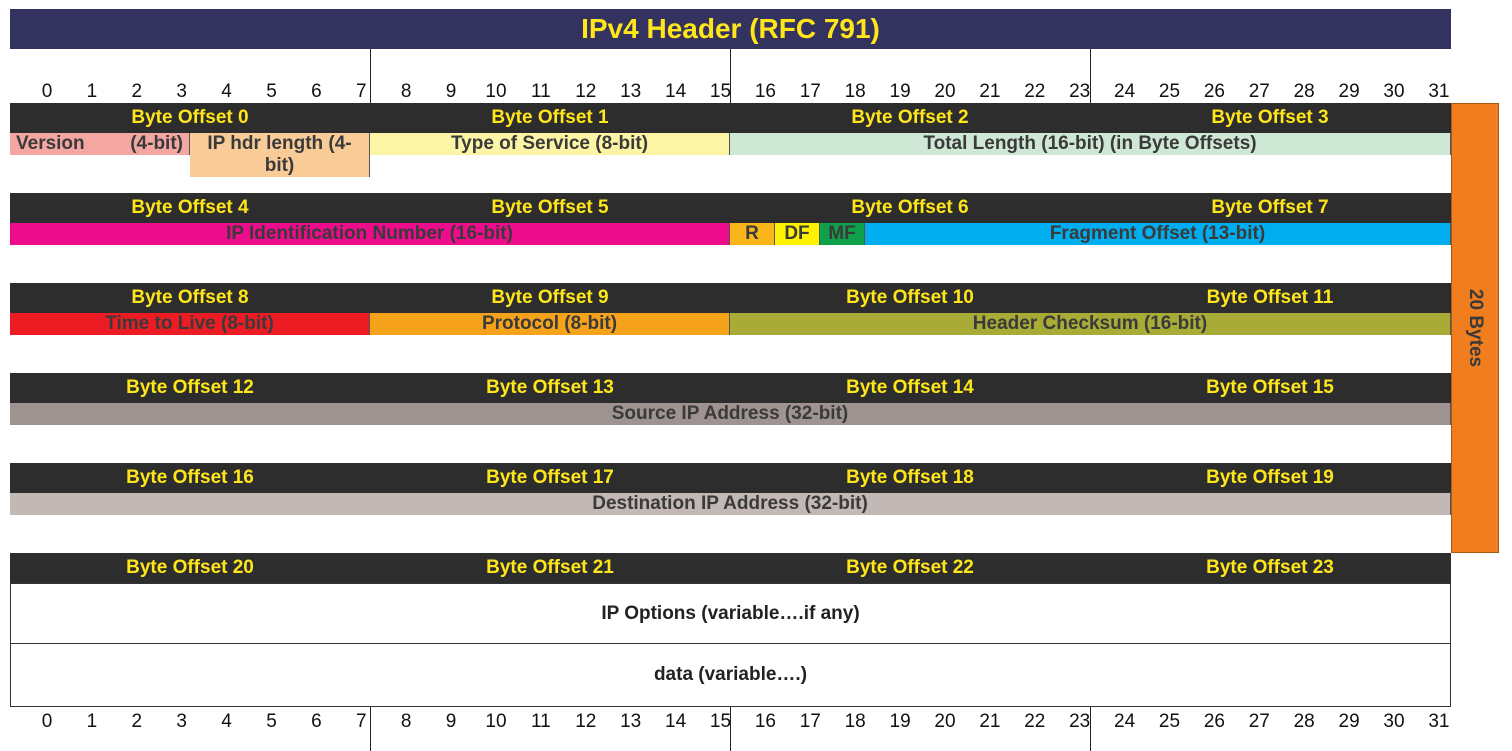 The width and height of the screenshot is (1512, 751). Describe the element at coordinates (1270, 117) in the screenshot. I see `byte-offset-label: Byte Offset 3` at that location.